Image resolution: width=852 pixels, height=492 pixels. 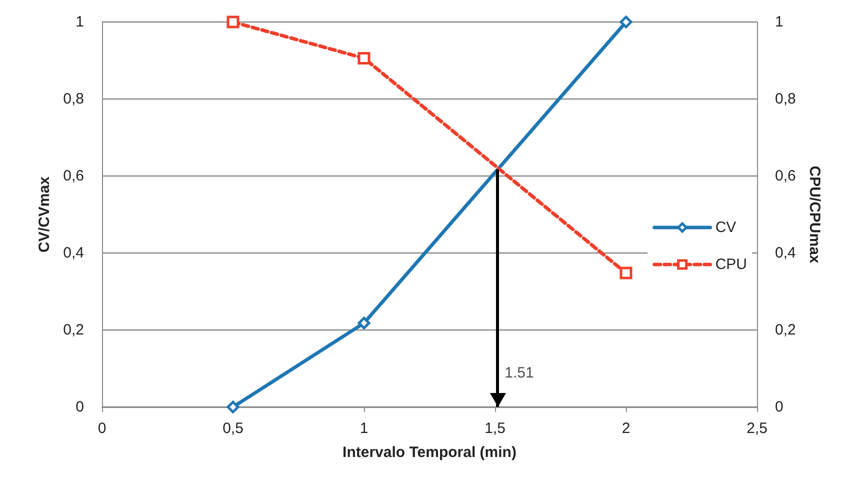 I want to click on x-tick-label: 1, so click(x=364, y=428).